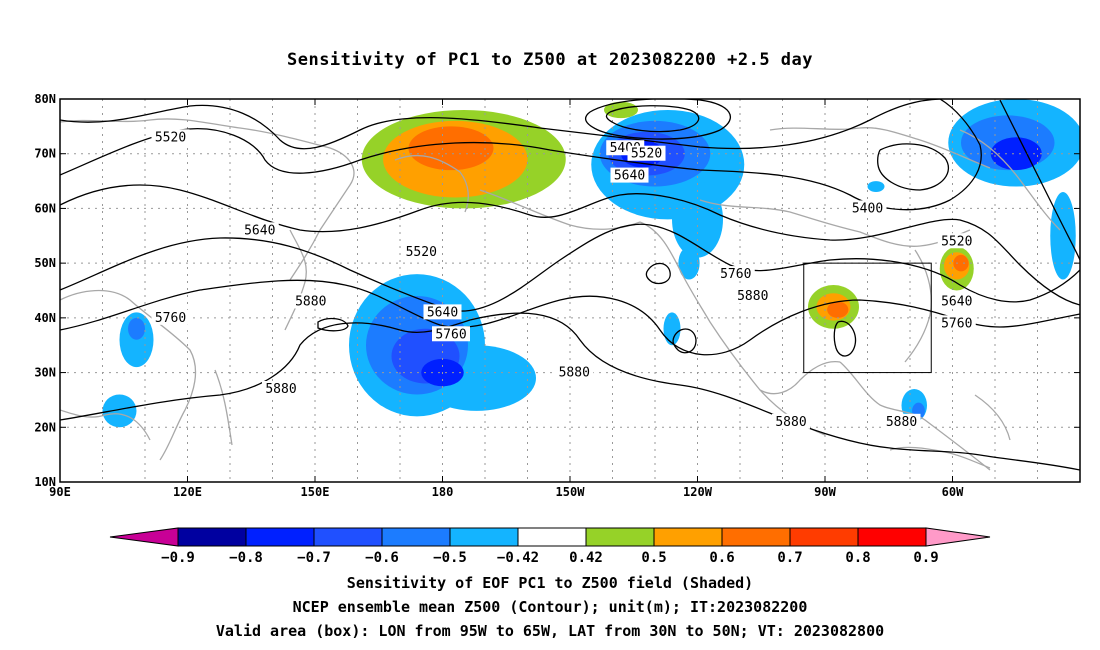  What do you see at coordinates (178, 558) in the screenshot?
I see `colorbar-label: −0.9` at bounding box center [178, 558].